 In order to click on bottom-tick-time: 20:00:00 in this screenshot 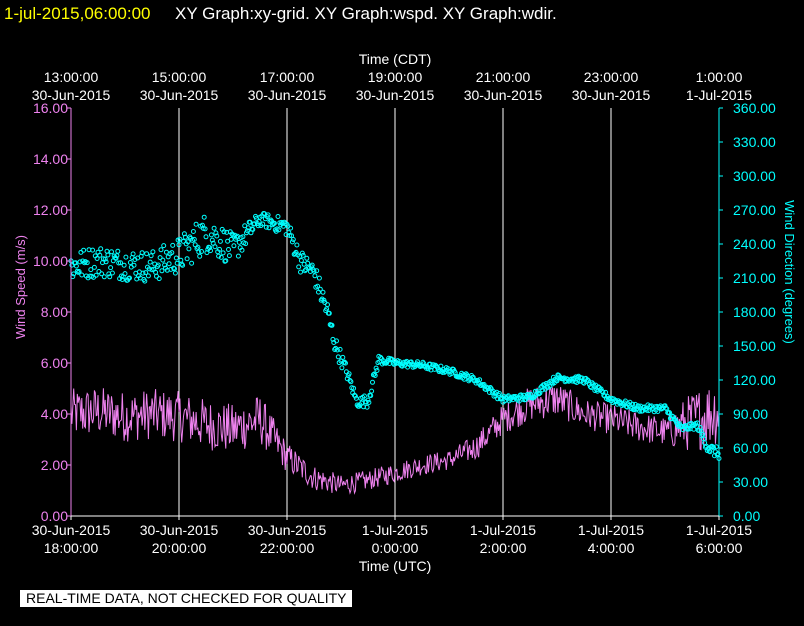, I will do `click(179, 548)`.